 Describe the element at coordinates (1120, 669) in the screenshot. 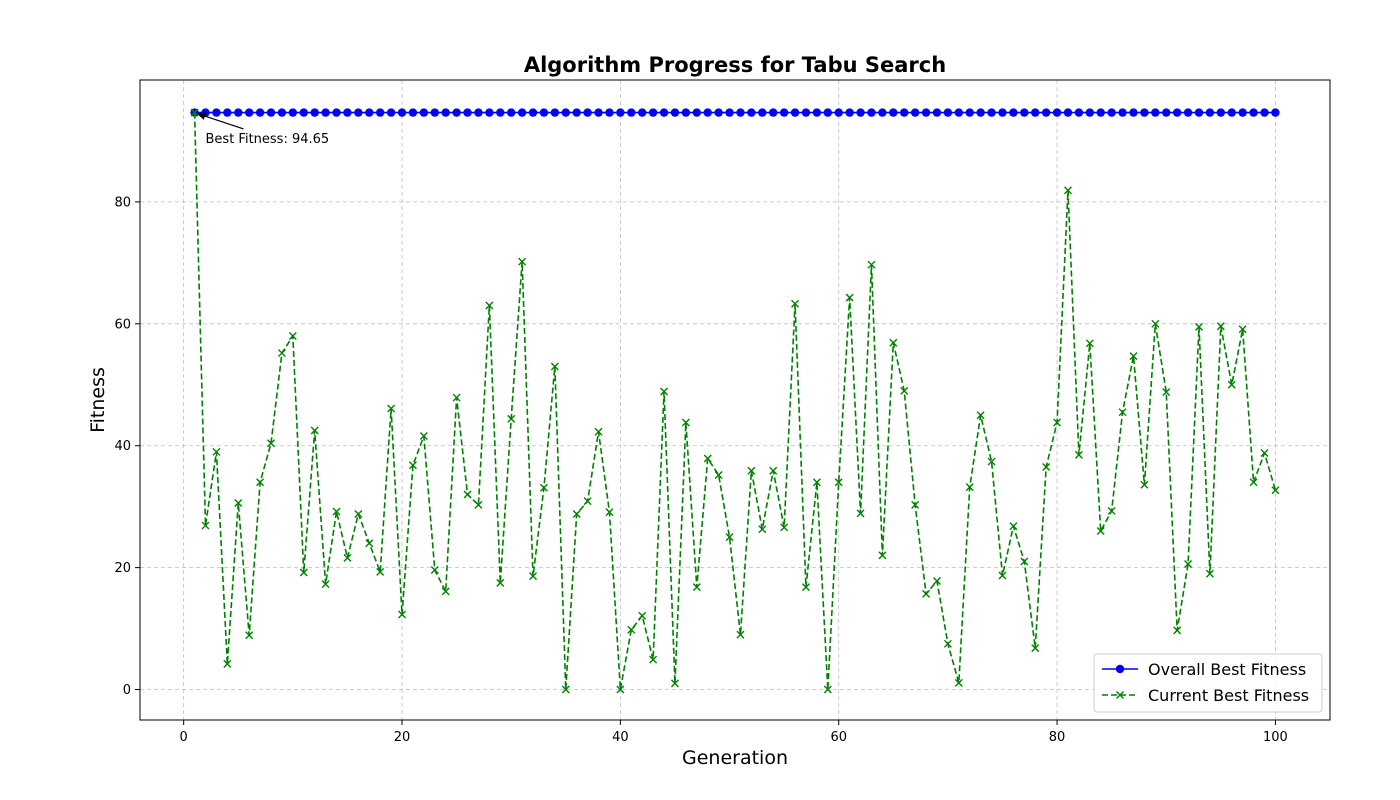

I see `legend-marker-overall-best` at that location.